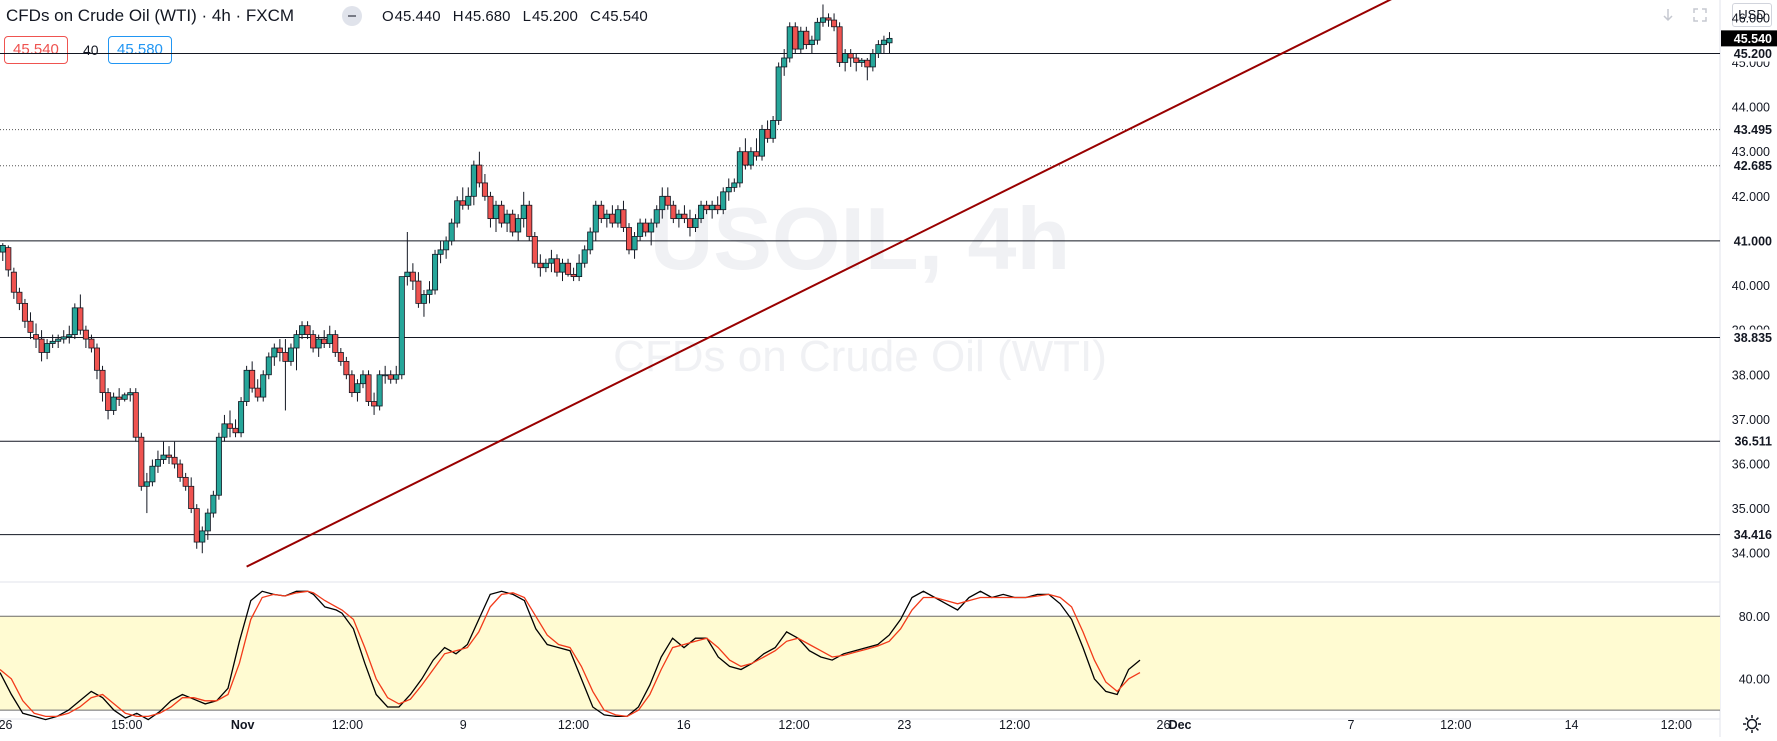 The width and height of the screenshot is (1777, 741). I want to click on currency-button: USD, so click(1752, 15).